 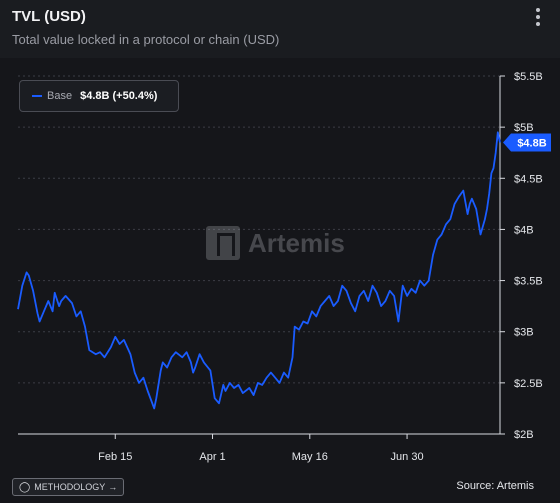 I want to click on arrow-right-icon: →, so click(x=113, y=487).